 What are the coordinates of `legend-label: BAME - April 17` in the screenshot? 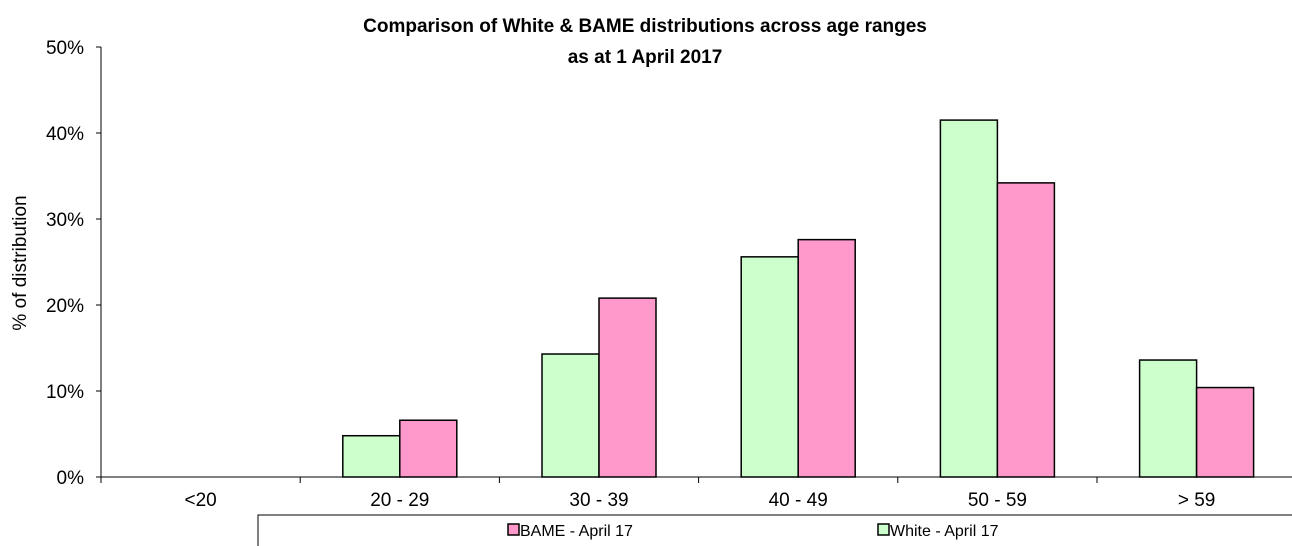 It's located at (576, 531).